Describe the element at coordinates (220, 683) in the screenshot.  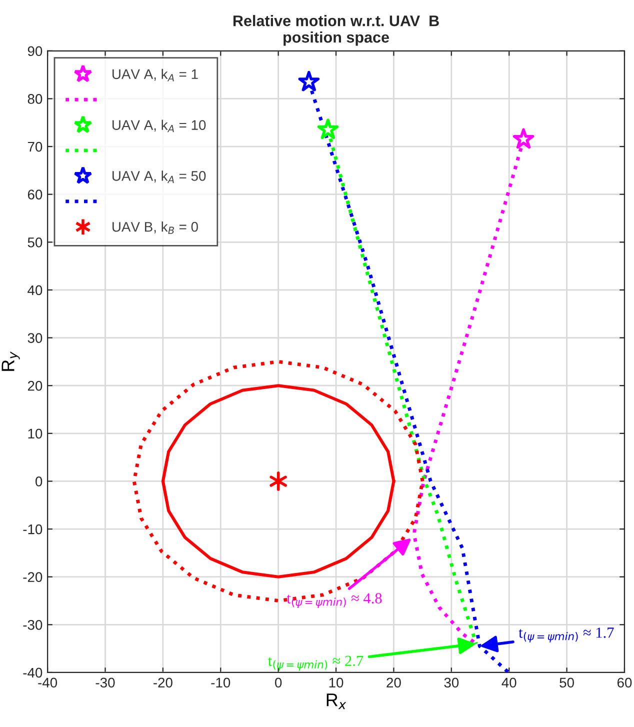
I see `x-tick-label: -10` at that location.